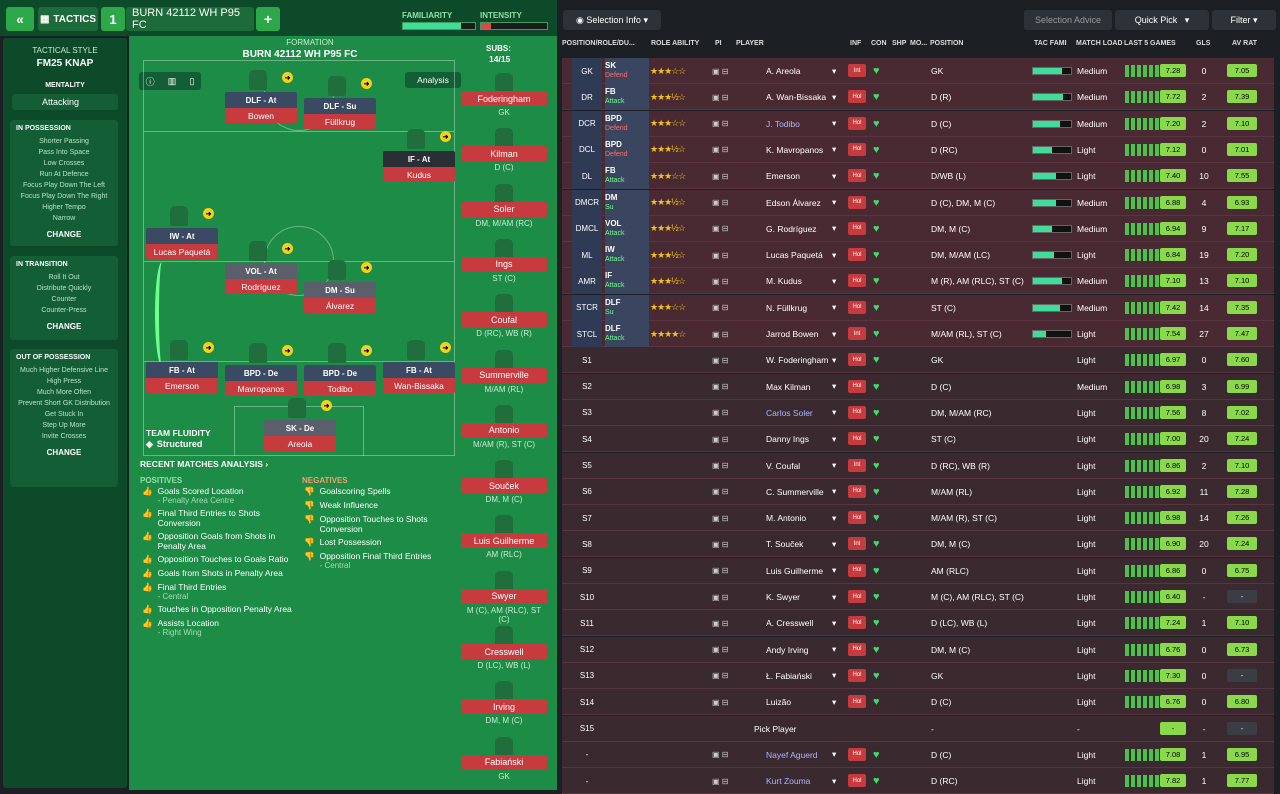 The width and height of the screenshot is (1280, 794). What do you see at coordinates (261, 388) in the screenshot?
I see `player-name: Mavropanos` at bounding box center [261, 388].